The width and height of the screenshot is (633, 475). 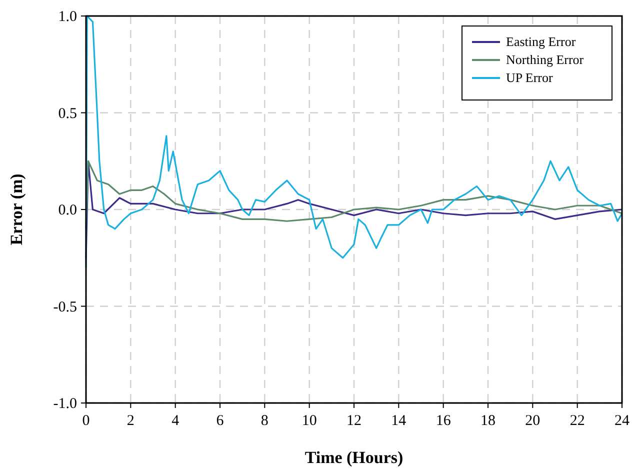 I want to click on legend-label: Easting Error, so click(x=541, y=41).